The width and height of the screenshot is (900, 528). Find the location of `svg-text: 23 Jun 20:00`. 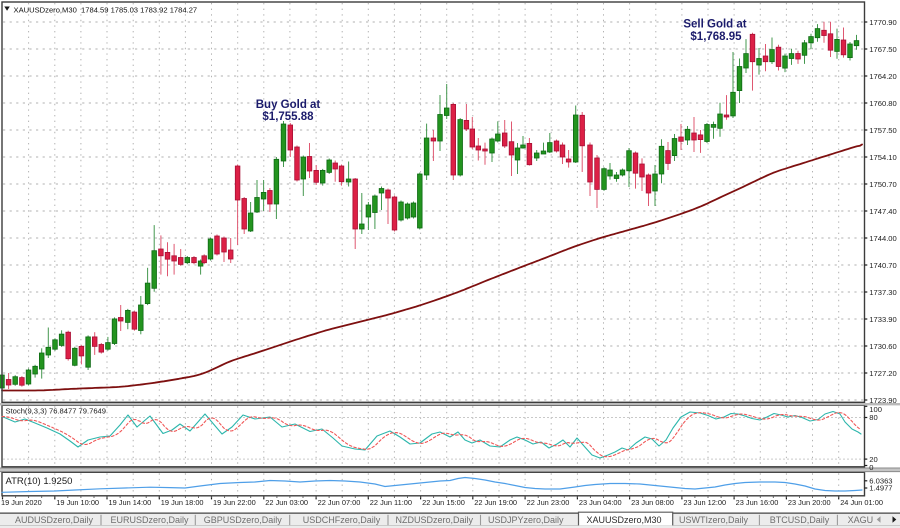

svg-text: 23 Jun 20:00 is located at coordinates (809, 502).